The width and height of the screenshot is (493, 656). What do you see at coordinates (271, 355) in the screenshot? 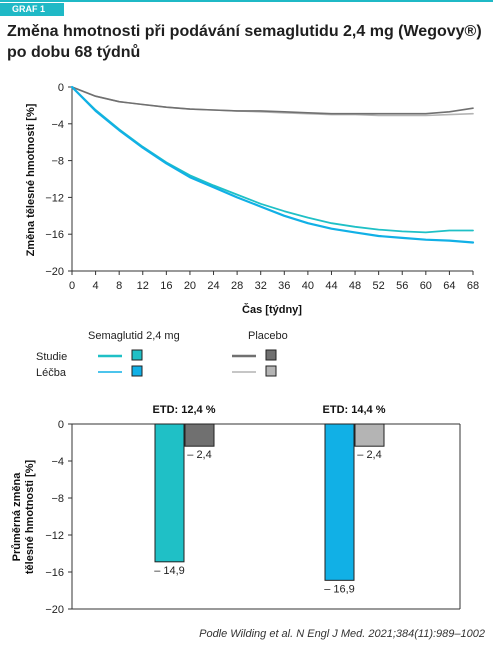
I see `legend-swatch-placebo-study` at bounding box center [271, 355].